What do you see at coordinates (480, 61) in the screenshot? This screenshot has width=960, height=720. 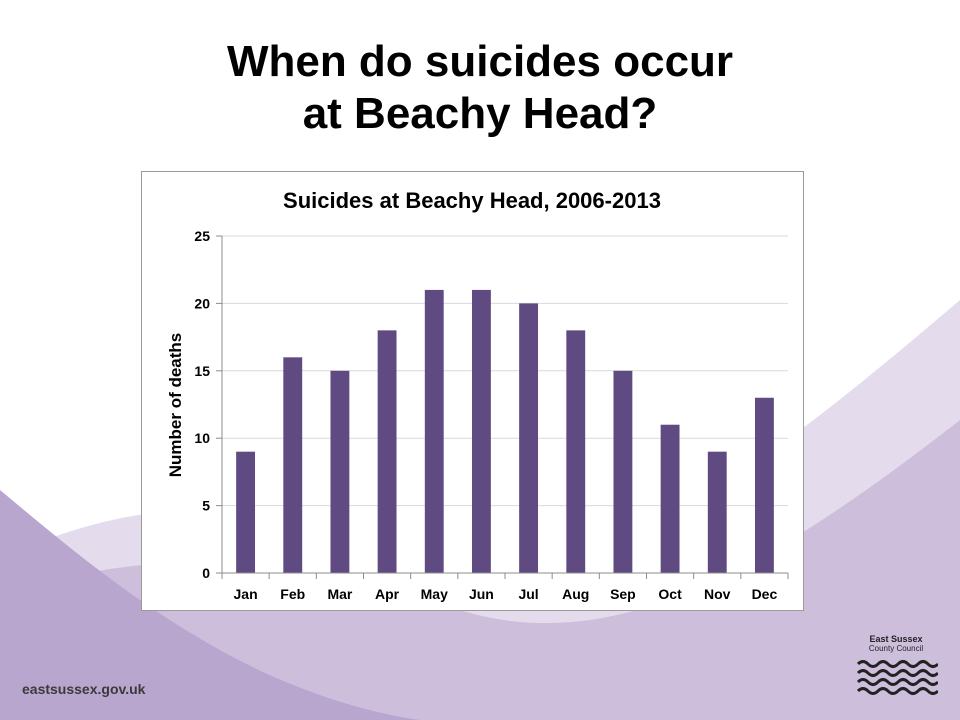 I see `slide-title-line-1: When do suicides occur` at bounding box center [480, 61].